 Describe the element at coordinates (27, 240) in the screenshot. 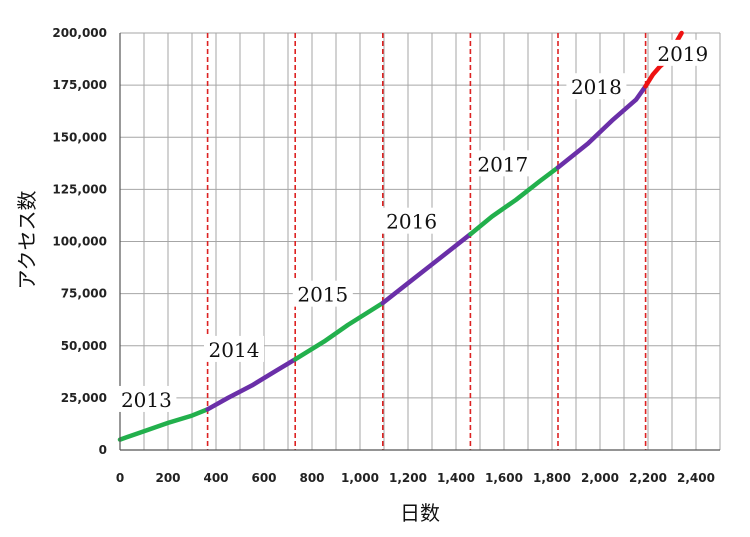

I see `y-axis-title: アクセス数` at that location.